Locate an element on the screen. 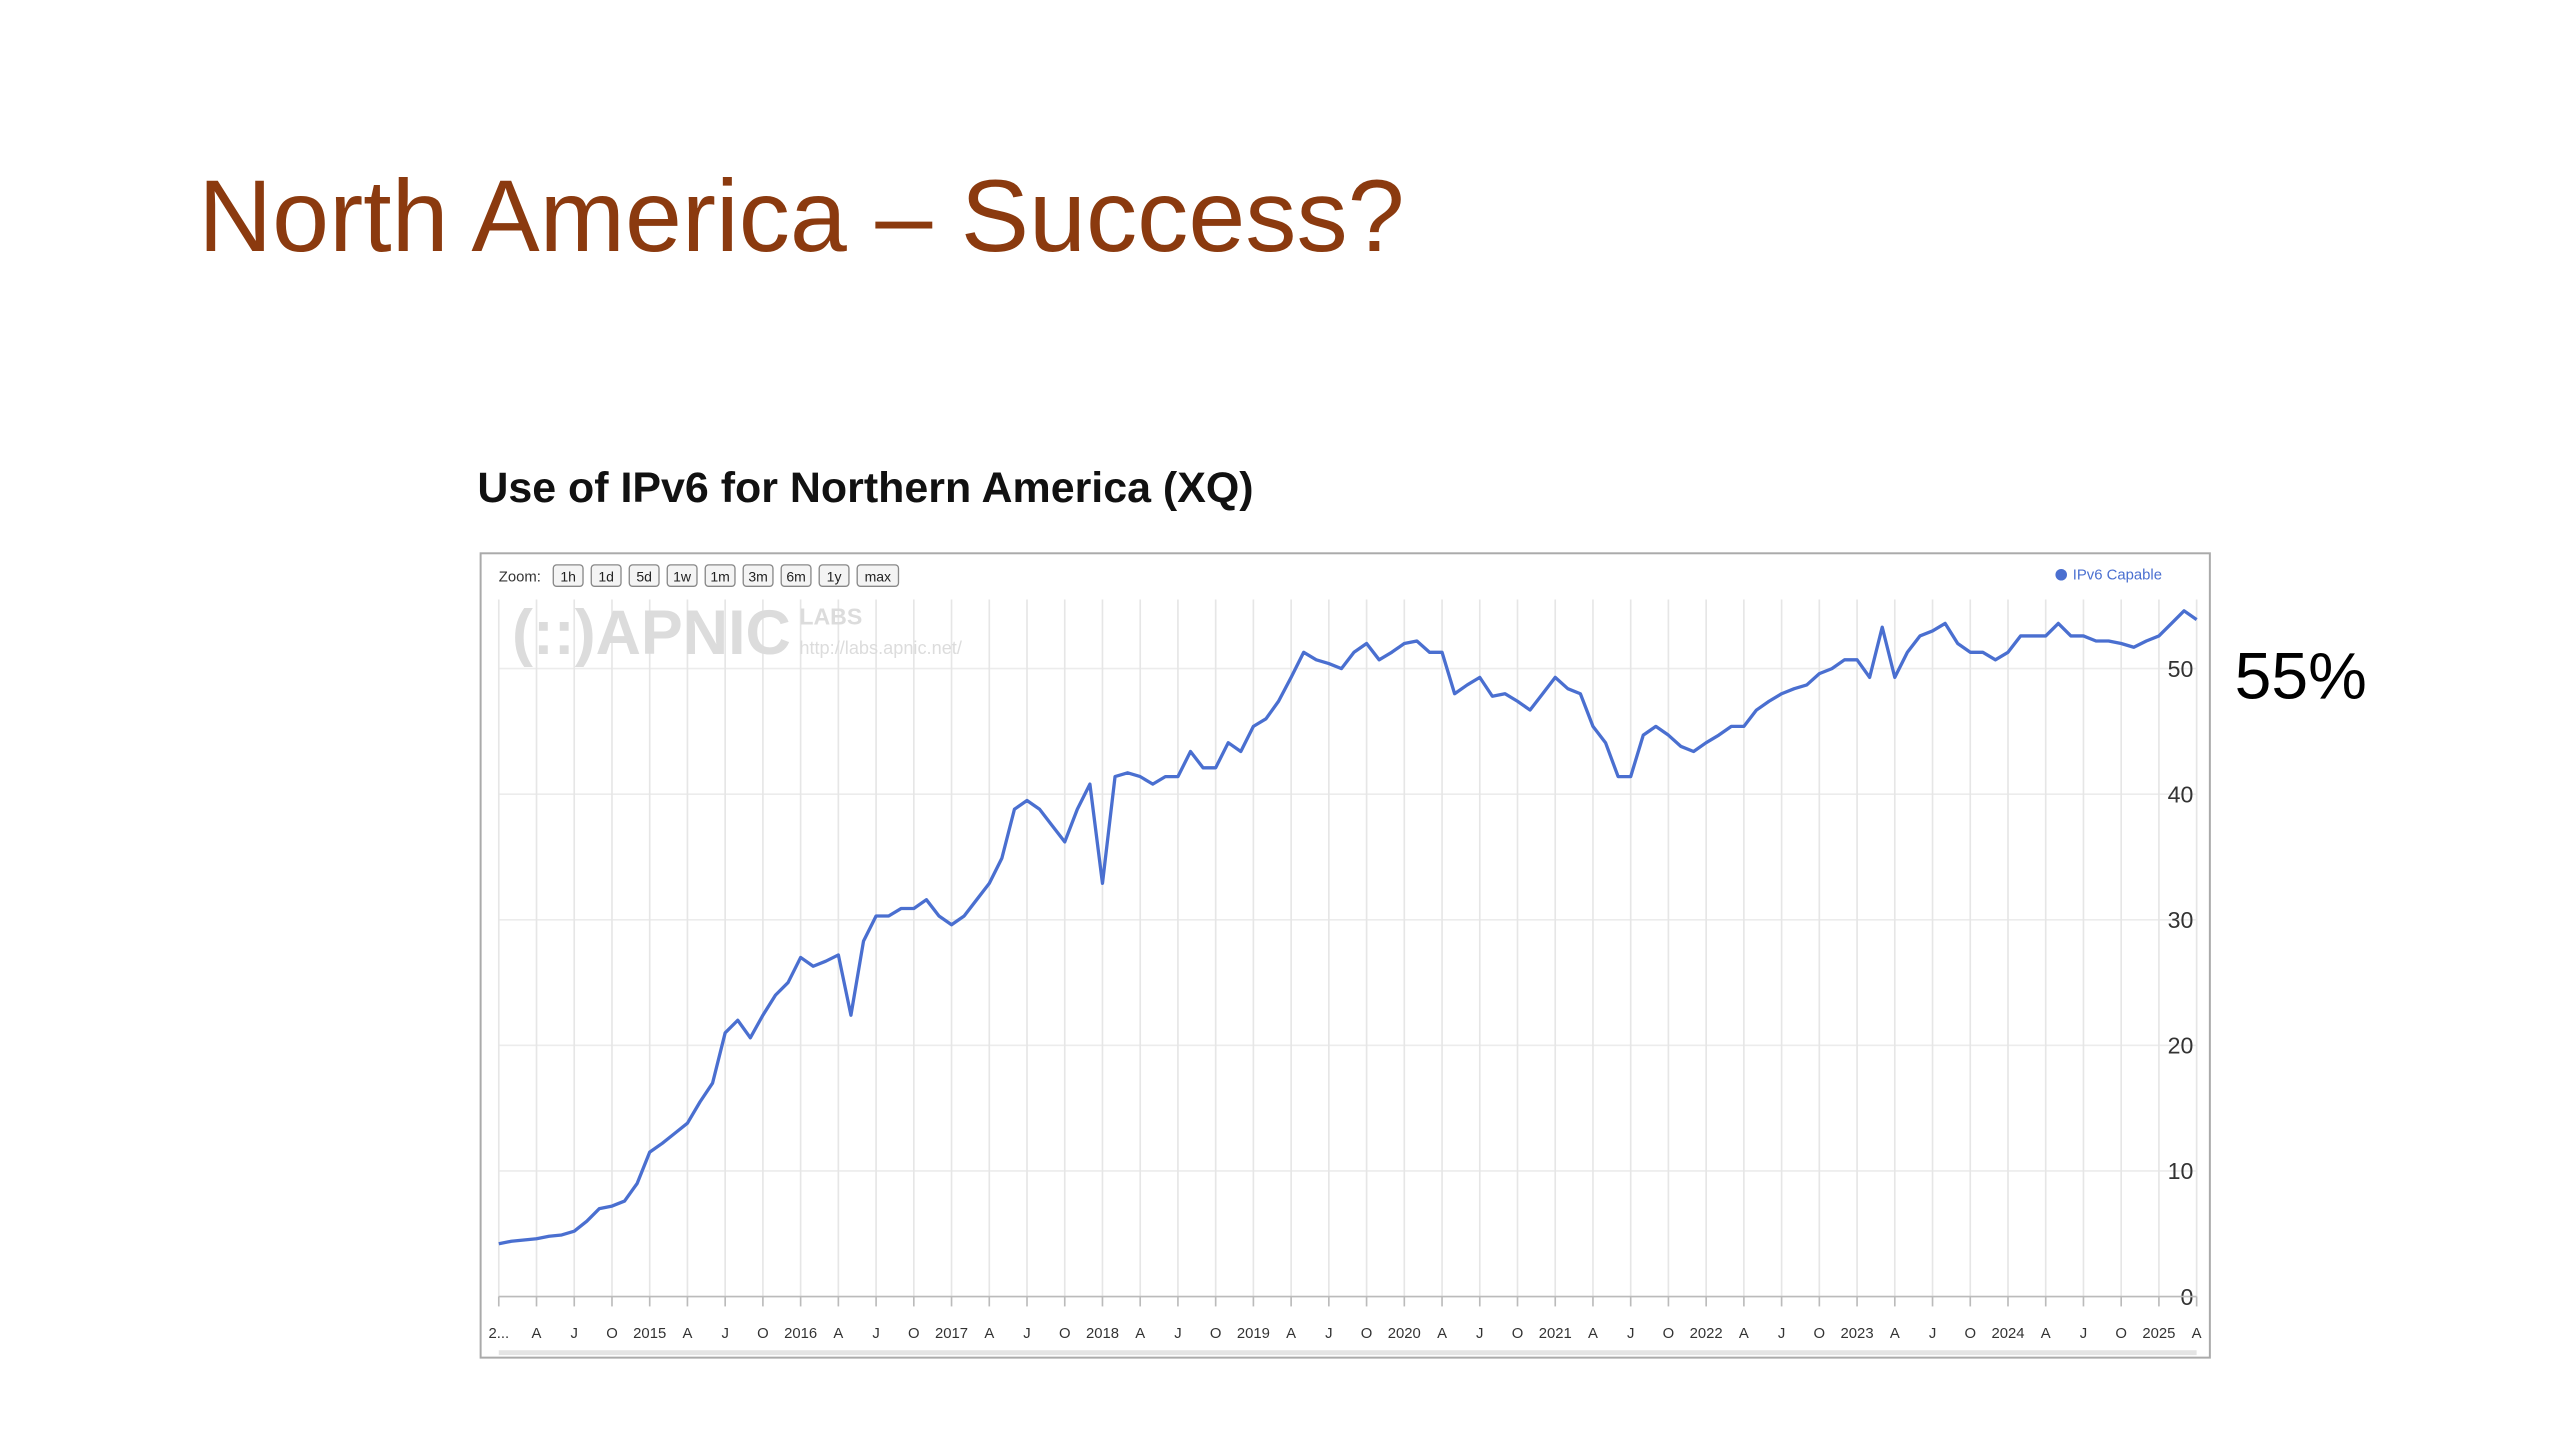  x-tick-label: 2015 is located at coordinates (649, 1334).